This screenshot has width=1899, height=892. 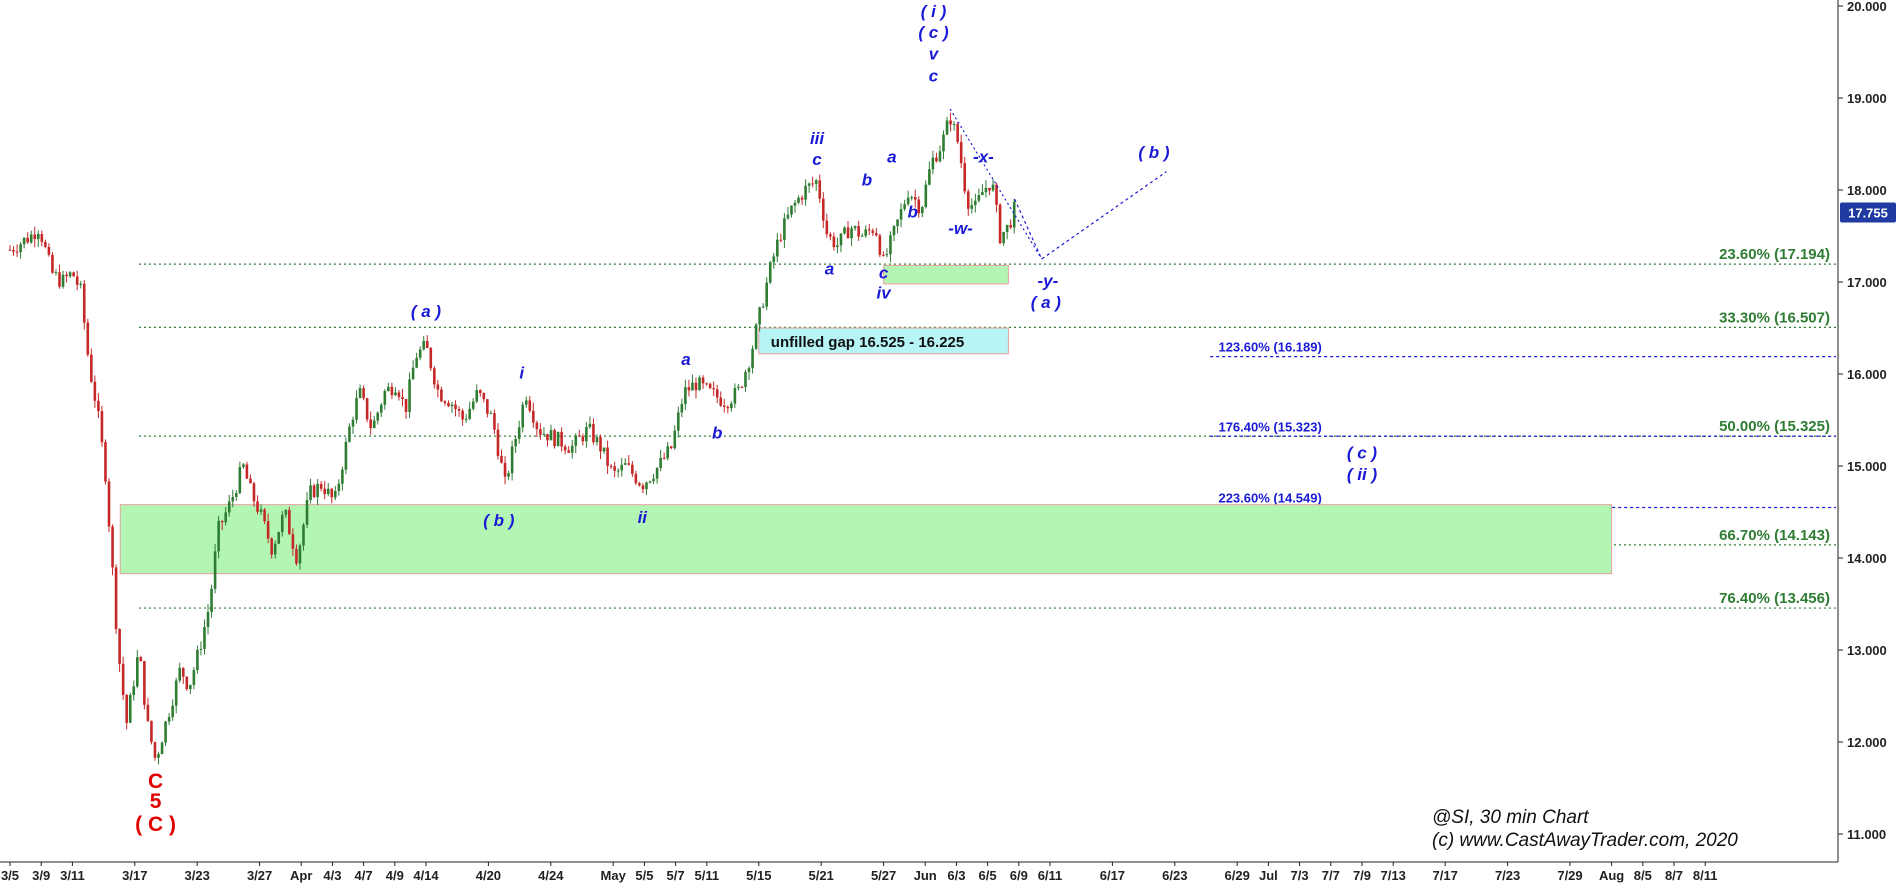 I want to click on wave-label: i, so click(x=522, y=373).